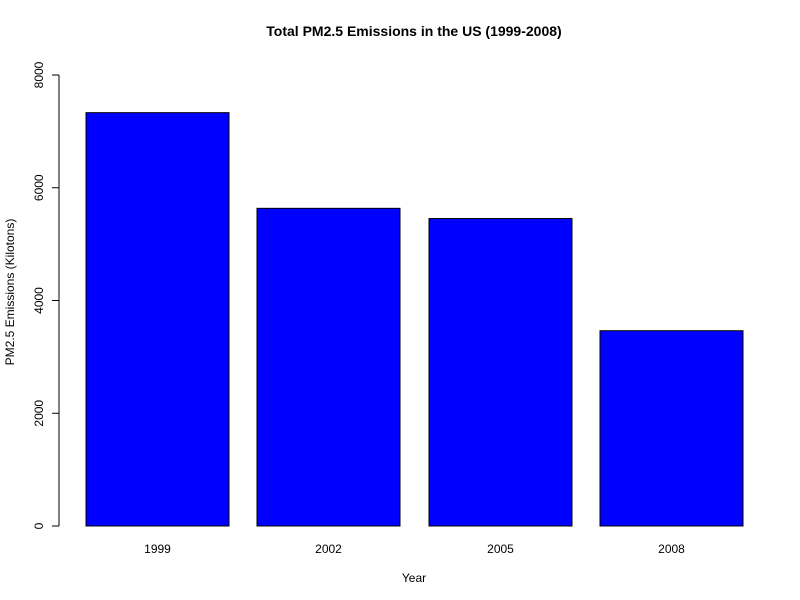 This screenshot has height=600, width=800. I want to click on x-tick-label: 2002, so click(328, 549).